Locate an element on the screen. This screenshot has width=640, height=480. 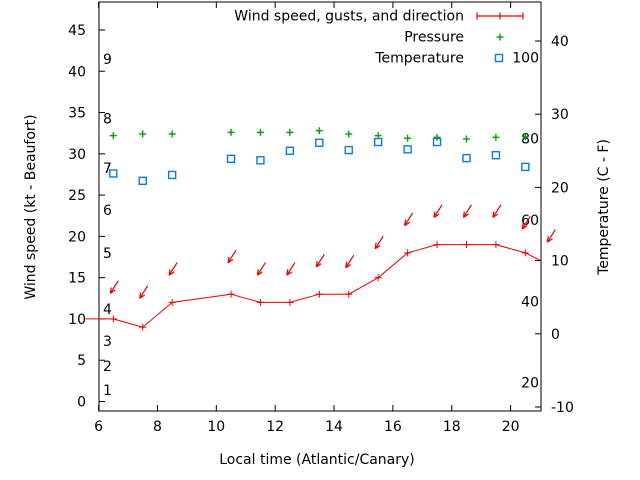
y2-tick-label: 20 is located at coordinates (560, 188).